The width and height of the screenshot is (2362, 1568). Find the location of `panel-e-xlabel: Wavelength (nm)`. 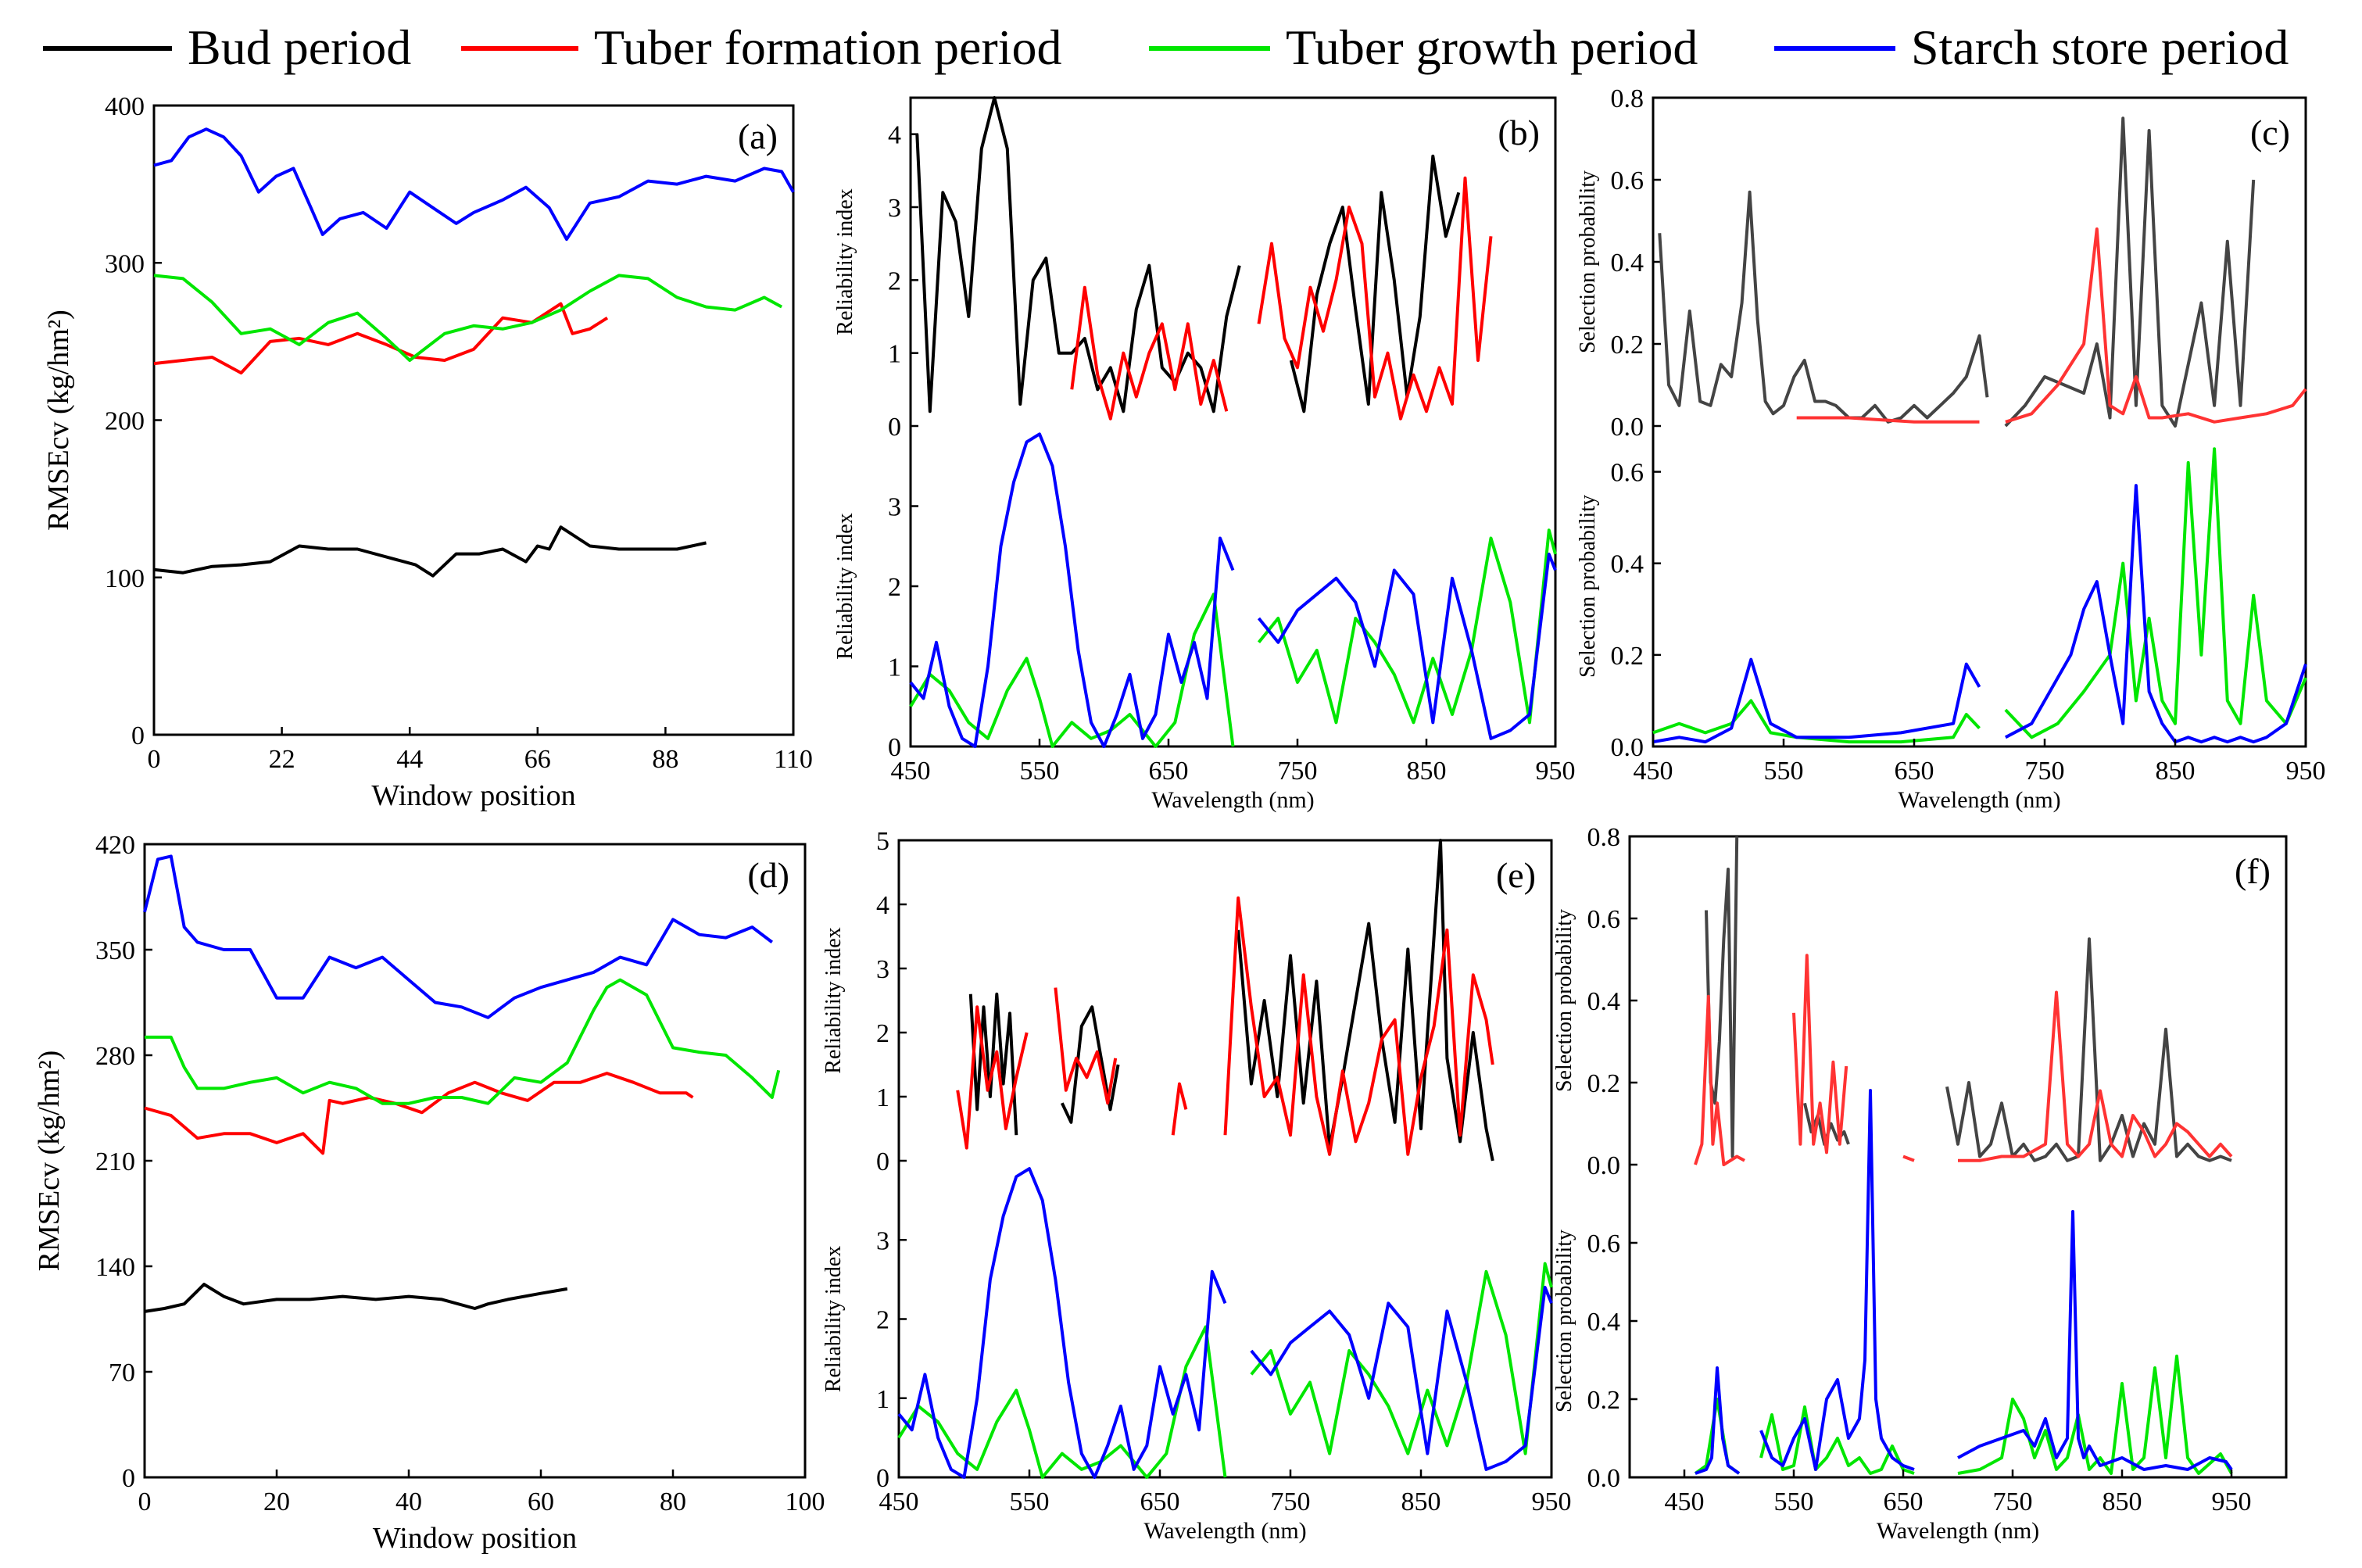

panel-e-xlabel: Wavelength (nm) is located at coordinates (1224, 1531).